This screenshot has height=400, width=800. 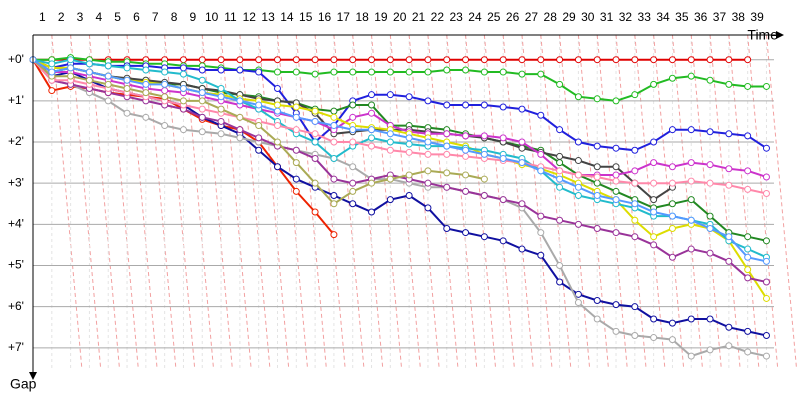 I want to click on y-tick-label: +4', so click(x=16, y=224).